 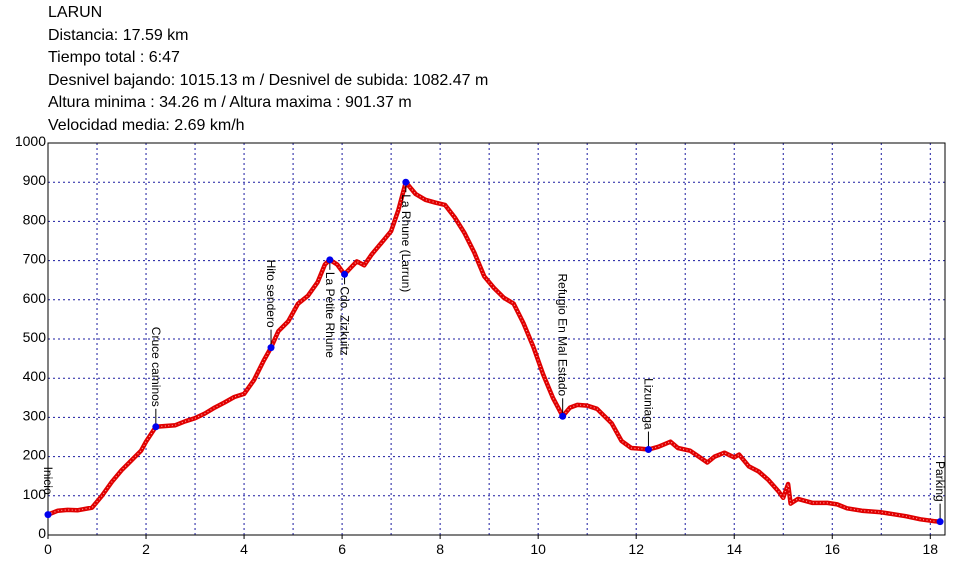 What do you see at coordinates (48, 481) in the screenshot?
I see `waypoint-label: Inicio` at bounding box center [48, 481].